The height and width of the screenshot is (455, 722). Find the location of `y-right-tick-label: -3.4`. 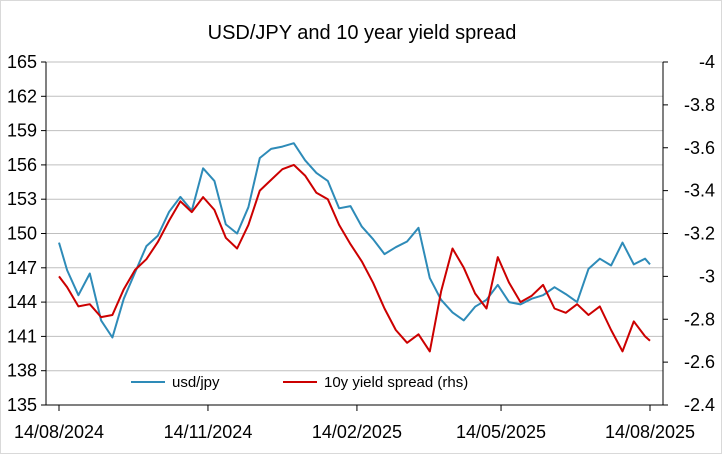

y-right-tick-label: -3.4 is located at coordinates (699, 191).